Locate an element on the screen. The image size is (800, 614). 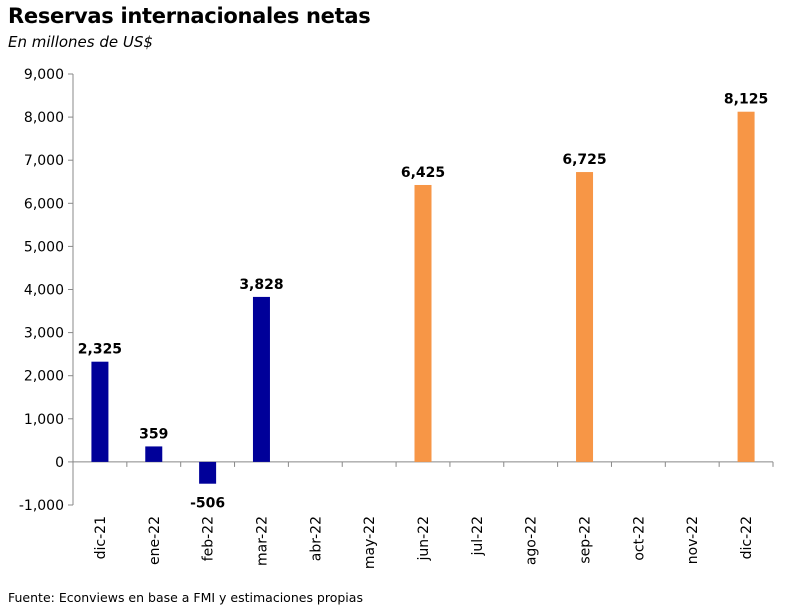
data-label: 6,725 is located at coordinates (584, 160).